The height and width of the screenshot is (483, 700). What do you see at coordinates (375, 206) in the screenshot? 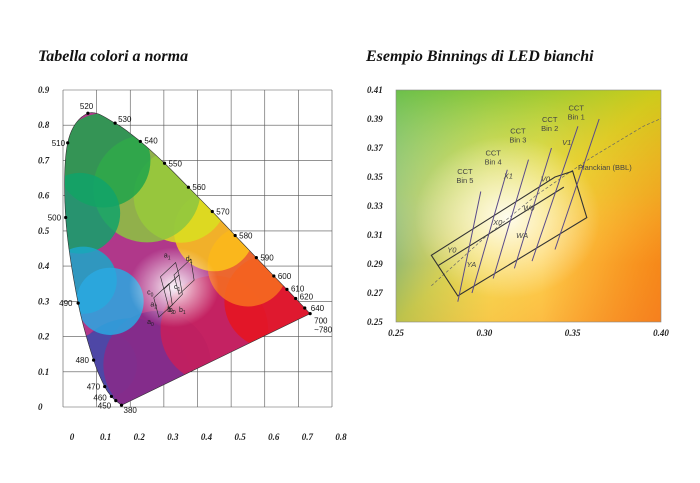
I see `y-tick-label: 0.33` at bounding box center [375, 206].